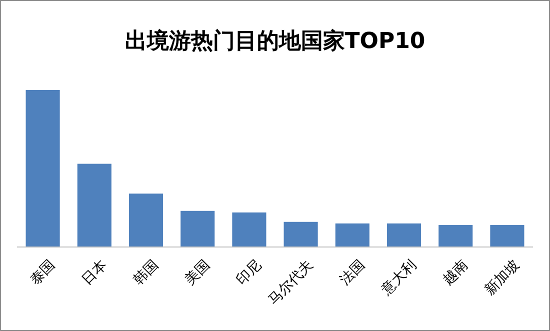 The height and width of the screenshot is (331, 550). What do you see at coordinates (352, 272) in the screenshot?
I see `x-tick-label: 法国` at bounding box center [352, 272].